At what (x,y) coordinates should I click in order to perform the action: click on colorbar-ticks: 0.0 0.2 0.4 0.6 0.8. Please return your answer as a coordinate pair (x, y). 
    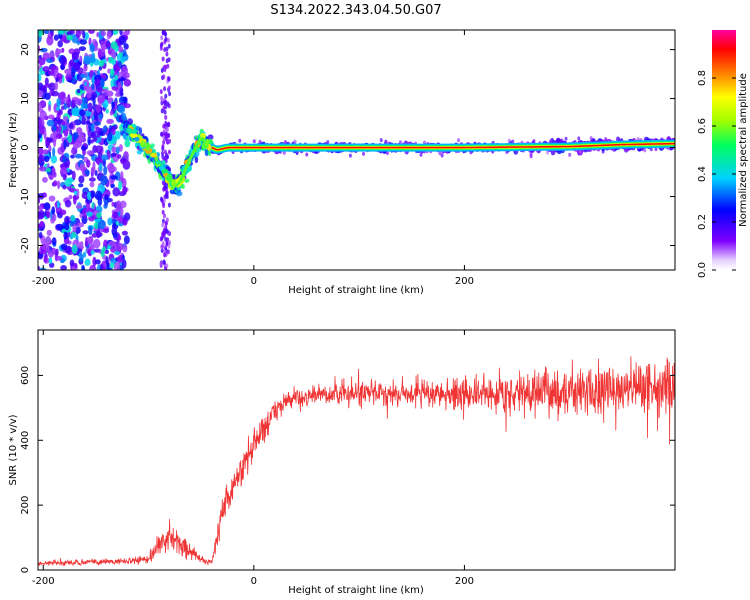
    Looking at the image, I should click on (716, 174).